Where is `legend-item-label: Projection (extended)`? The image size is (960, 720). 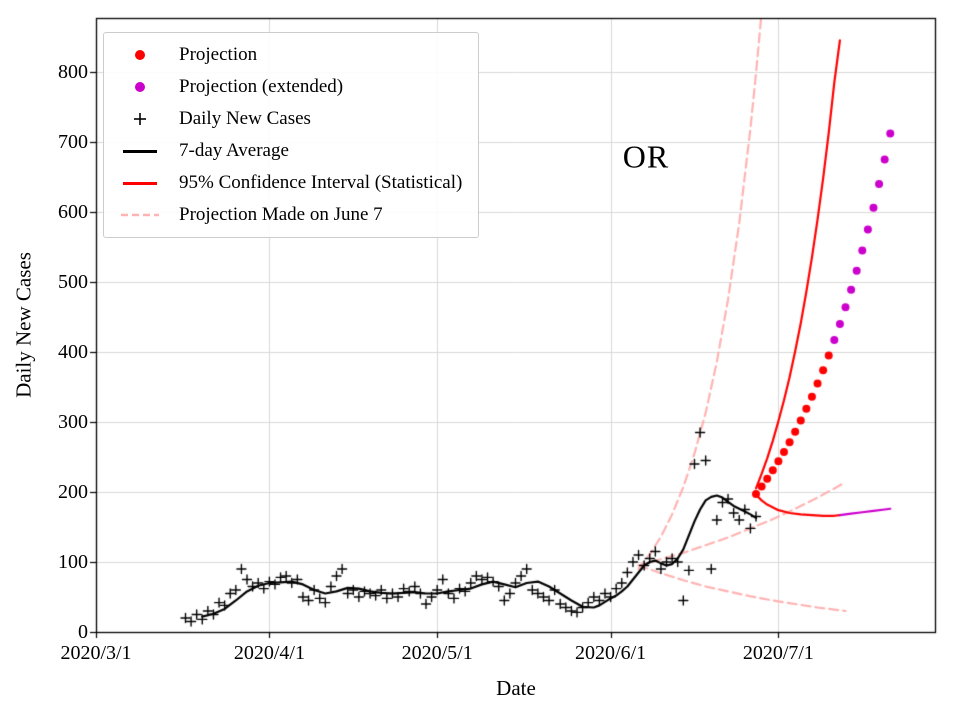
legend-item-label: Projection (extended) is located at coordinates (261, 86).